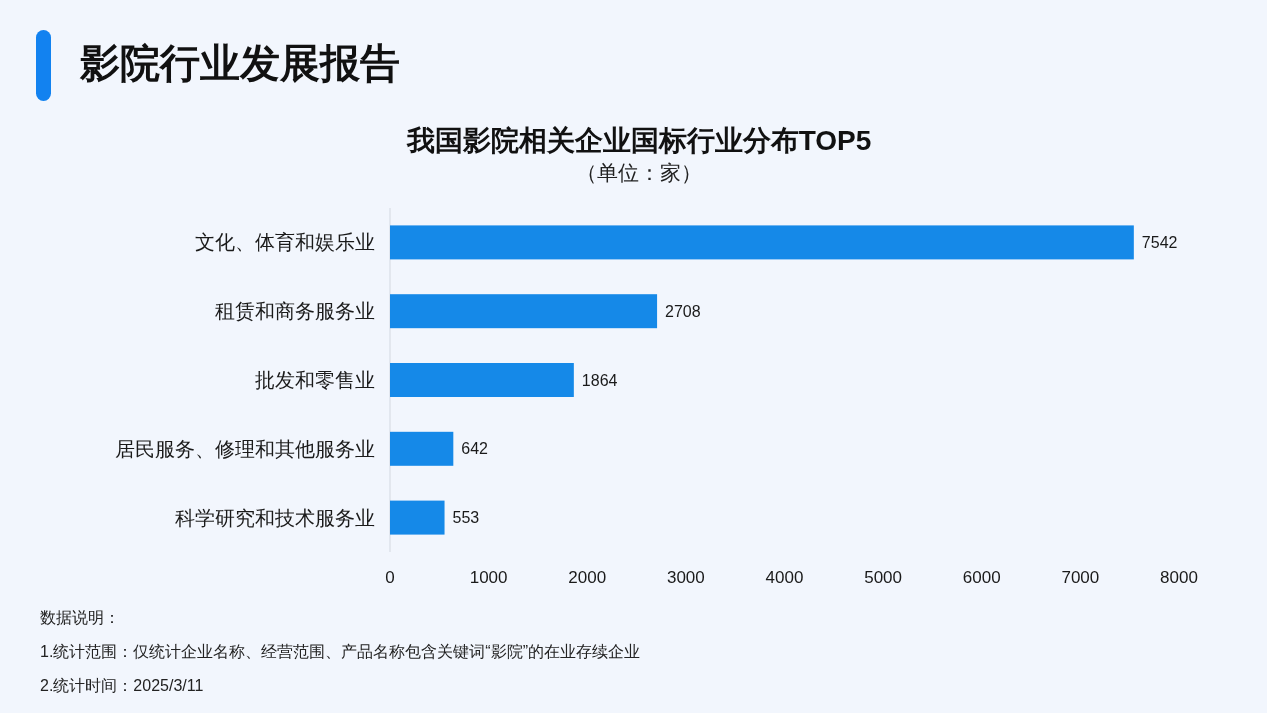 The image size is (1267, 713). Describe the element at coordinates (122, 685) in the screenshot. I see `text: 2.统计时间：2025/3/11` at that location.